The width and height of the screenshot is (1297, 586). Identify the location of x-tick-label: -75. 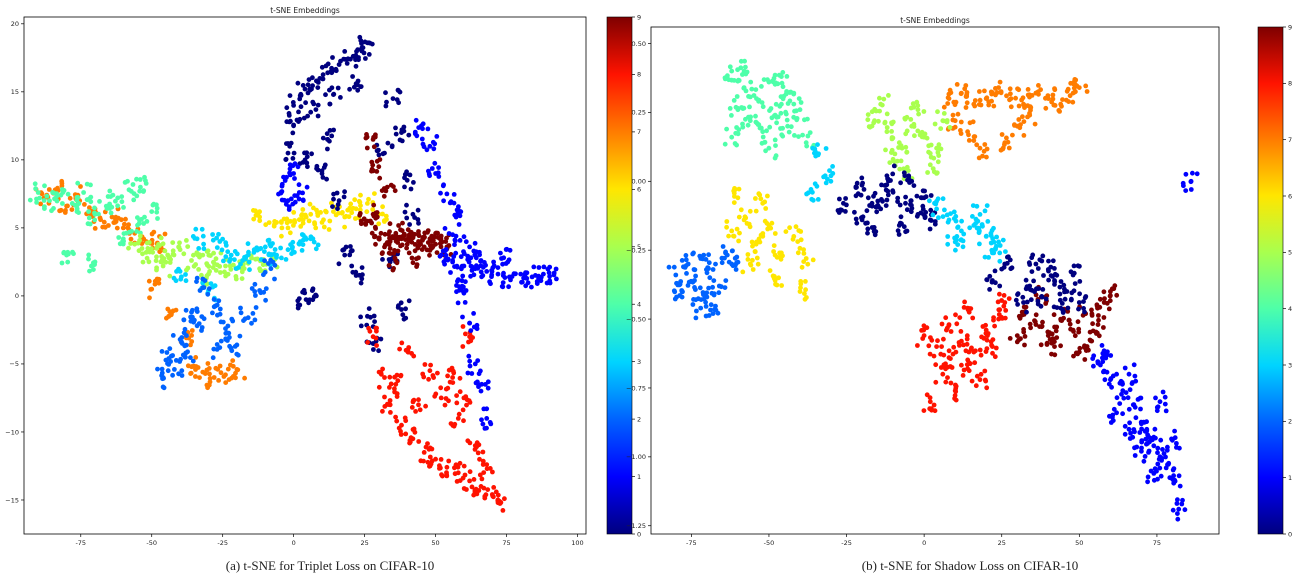
(80, 543).